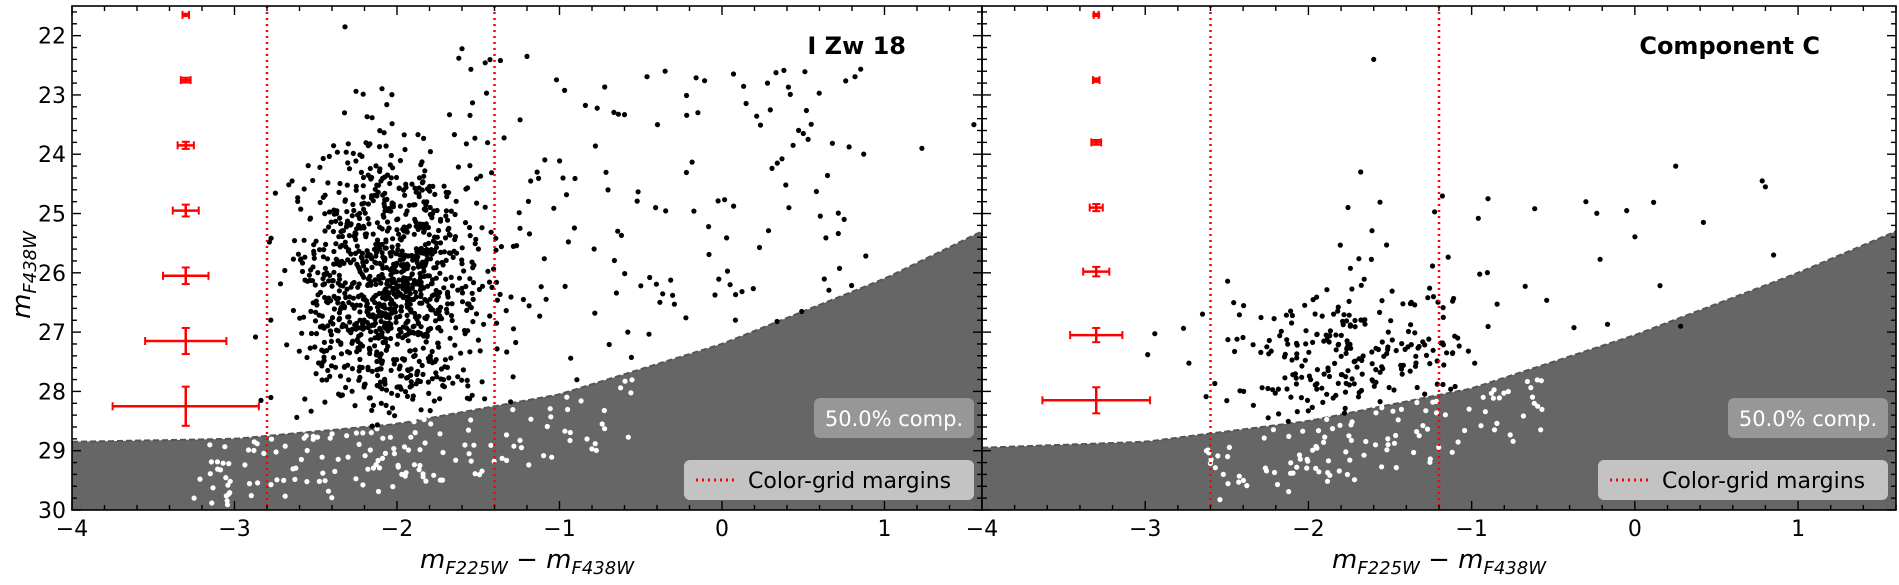 The image size is (1899, 585). What do you see at coordinates (527, 562) in the screenshot?
I see `svg-text: mF225W − mF438W` at bounding box center [527, 562].